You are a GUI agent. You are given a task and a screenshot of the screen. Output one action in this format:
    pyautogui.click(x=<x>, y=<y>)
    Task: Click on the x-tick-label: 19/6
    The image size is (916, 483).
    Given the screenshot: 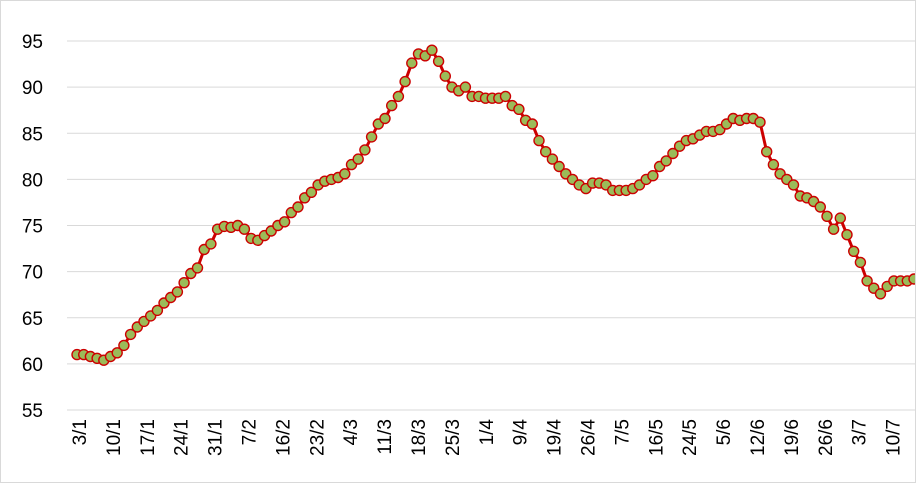 What is the action you would take?
    pyautogui.click(x=792, y=437)
    